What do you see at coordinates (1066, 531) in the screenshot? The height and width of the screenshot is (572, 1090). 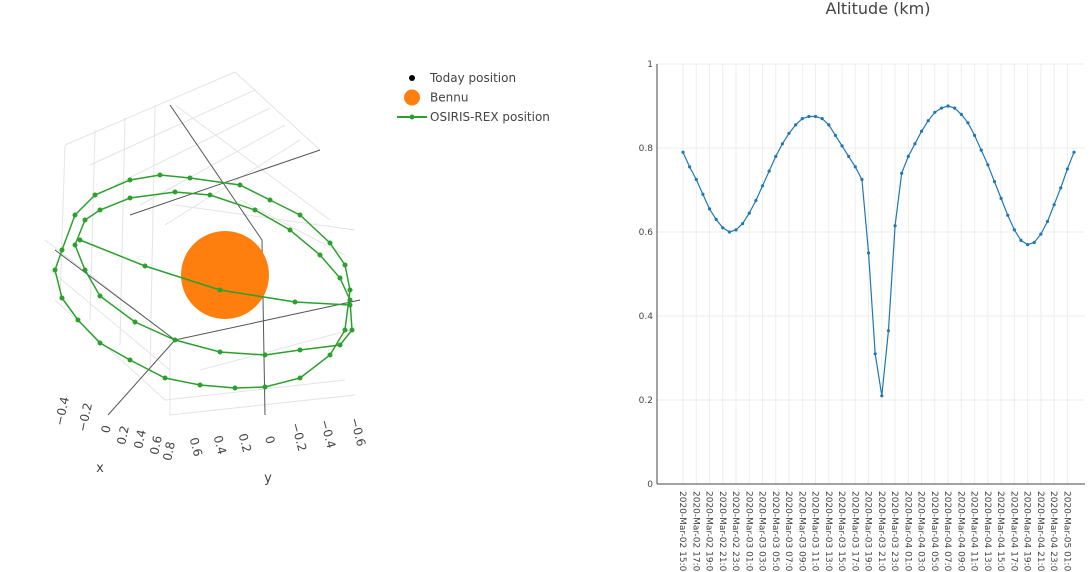 I see `x-tick-label: 2020-Mar-05 01:00` at bounding box center [1066, 531].